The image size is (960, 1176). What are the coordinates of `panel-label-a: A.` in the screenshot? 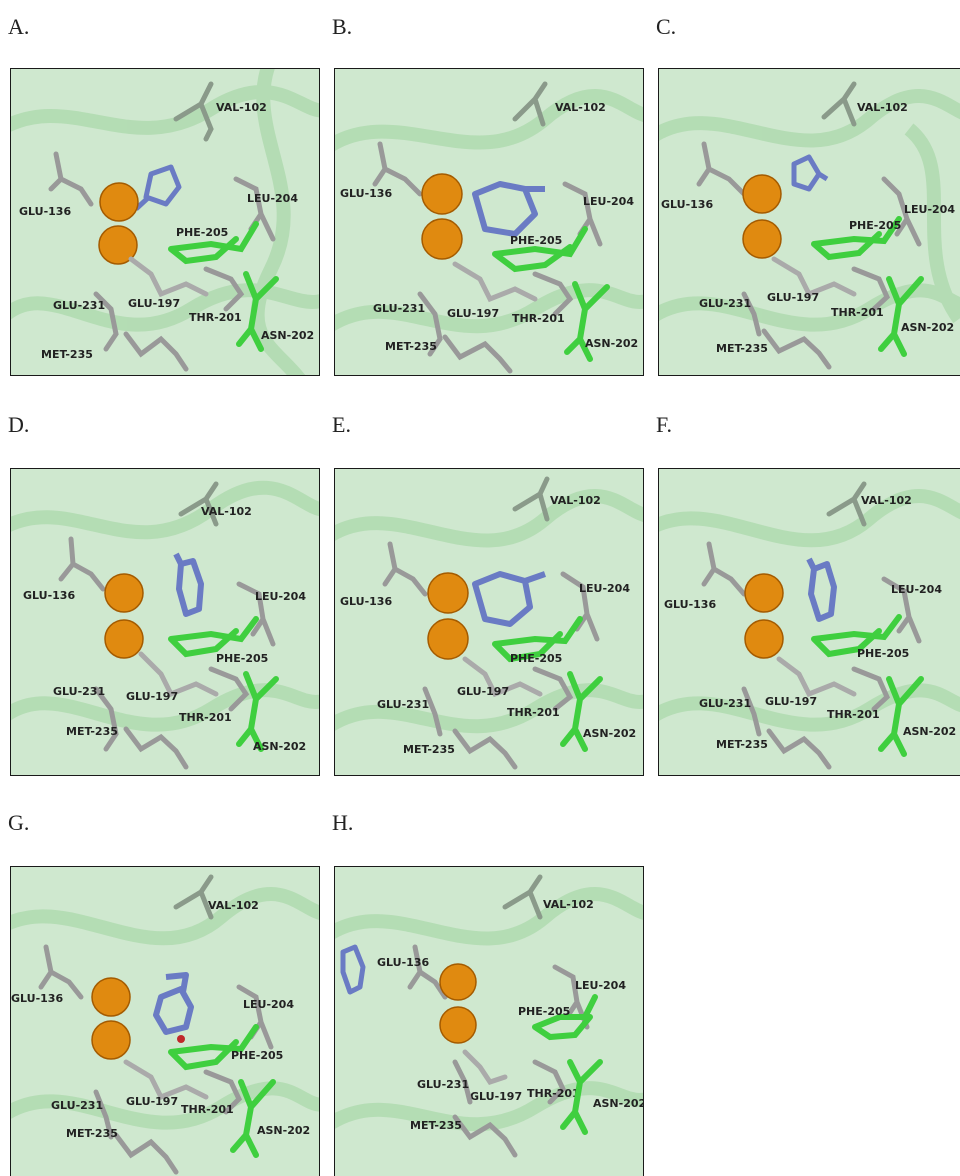 It's located at (19, 26).